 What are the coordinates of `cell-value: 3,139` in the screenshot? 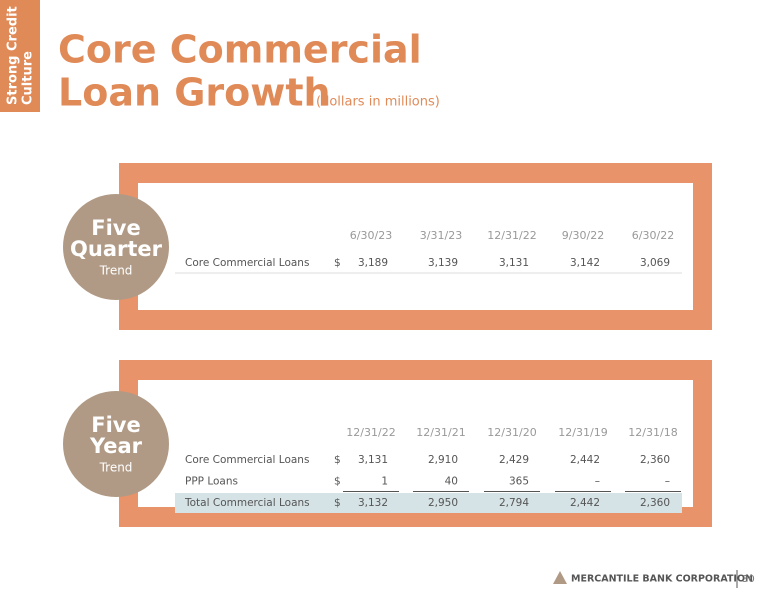 It's located at (443, 263).